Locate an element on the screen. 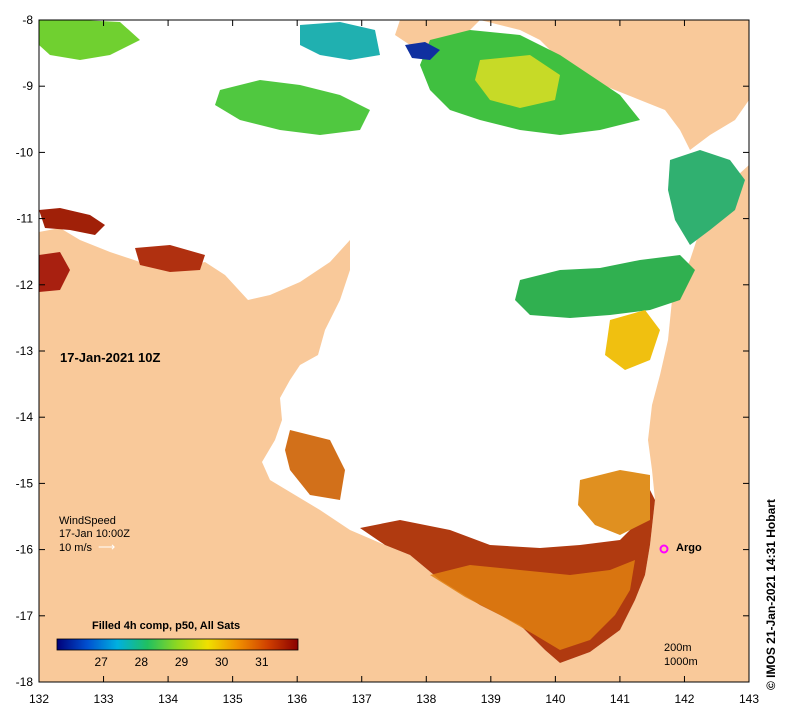 Image resolution: width=791 pixels, height=716 pixels. contour-1000m: 1000m is located at coordinates (681, 662).